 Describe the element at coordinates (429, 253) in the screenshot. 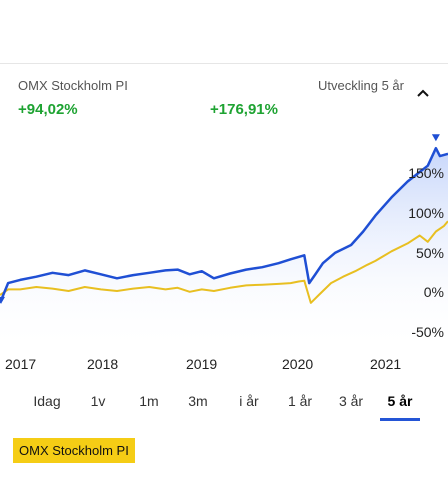

I see `y-tick-label: 50%` at that location.